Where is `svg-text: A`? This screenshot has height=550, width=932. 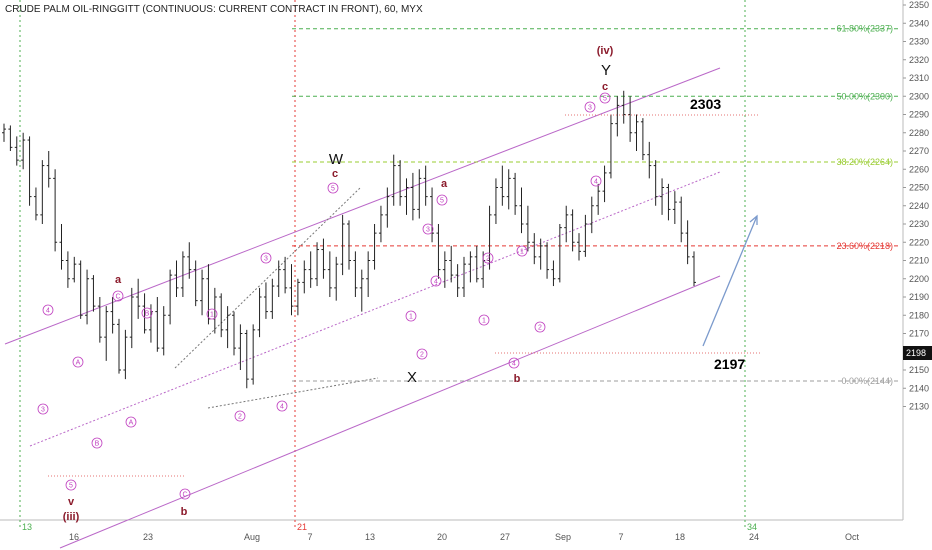
svg-text: A is located at coordinates (78, 363).